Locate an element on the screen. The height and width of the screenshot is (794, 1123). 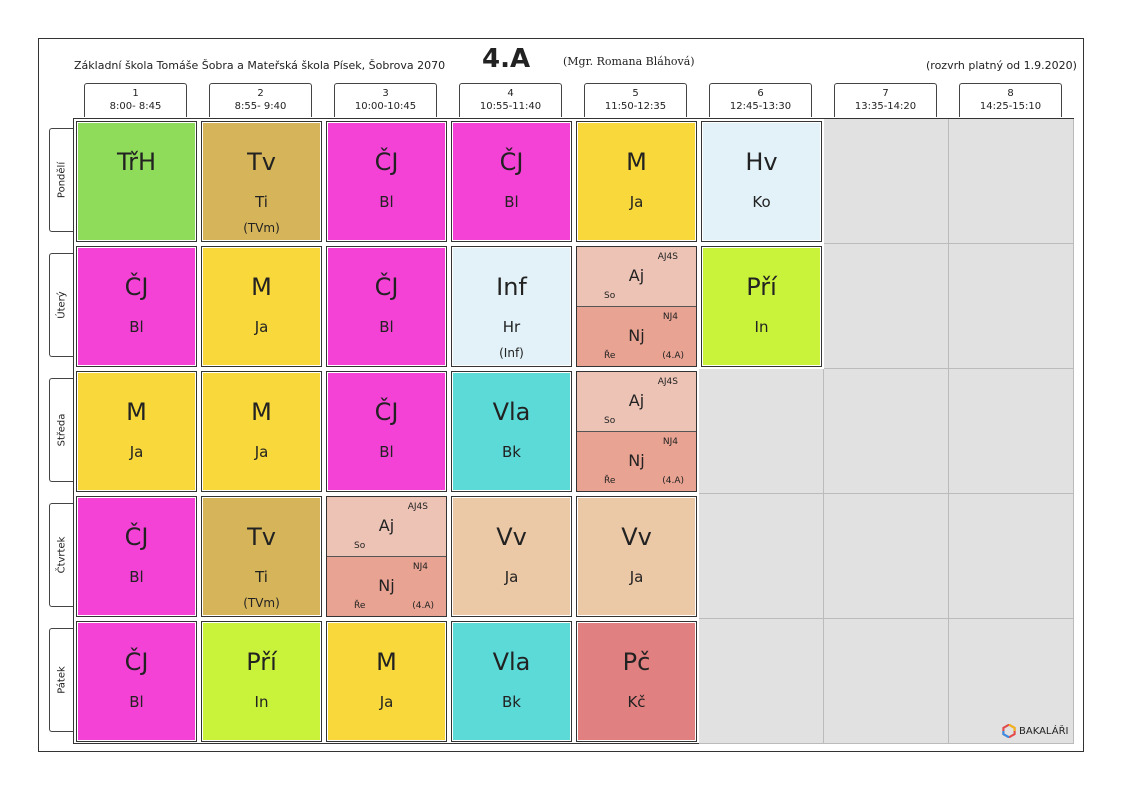
hour-time: 13:35-14:20 is located at coordinates (885, 106).